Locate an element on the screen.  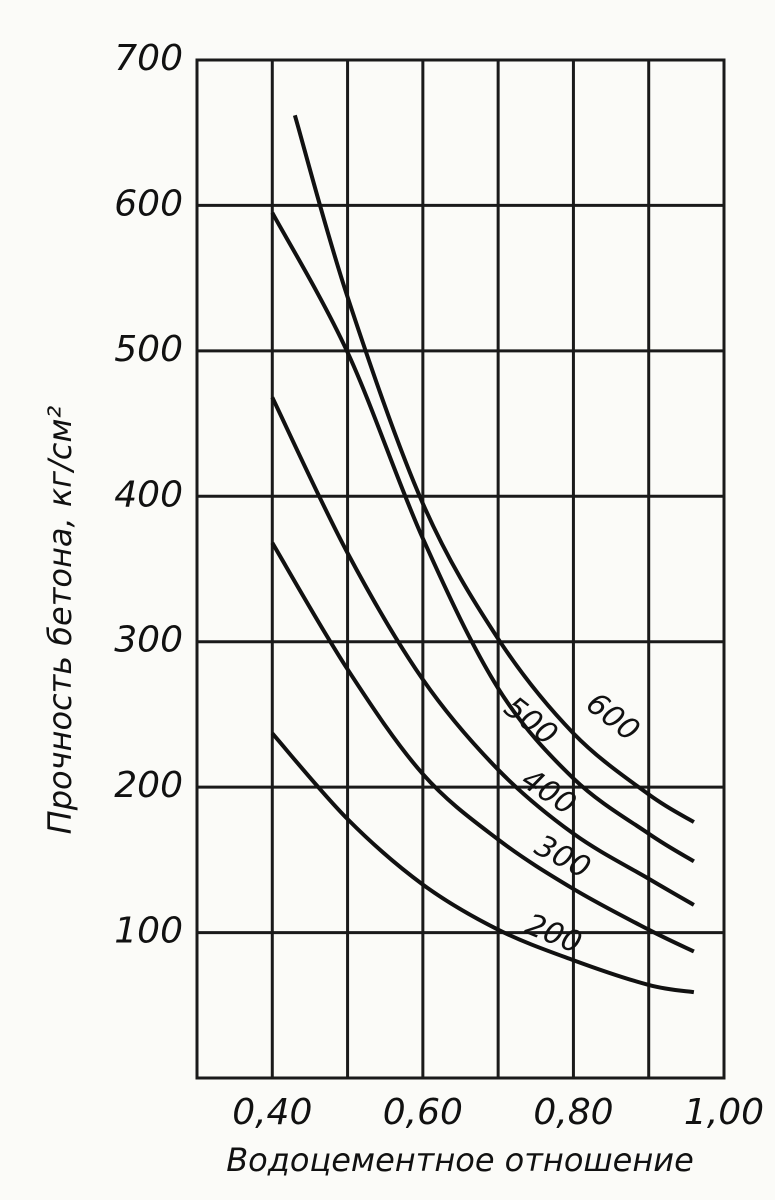
y-tick-label: 500 is located at coordinates (148, 349).